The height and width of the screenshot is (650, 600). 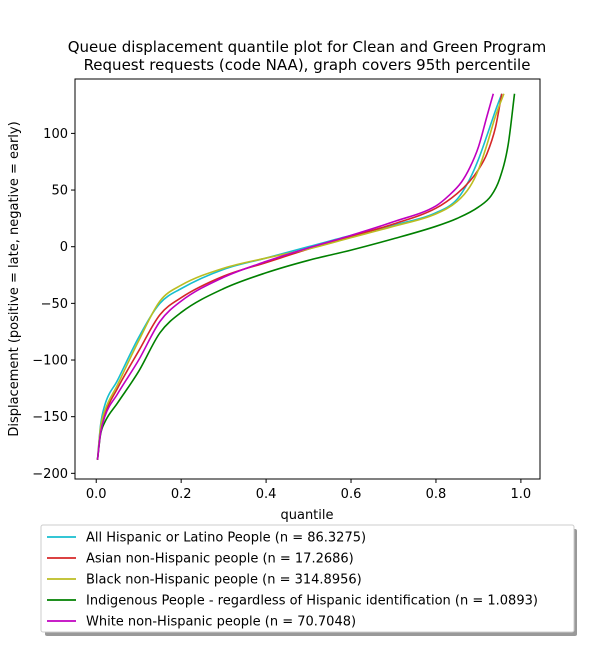 I want to click on x-tick-label: 0.6, so click(x=351, y=494).